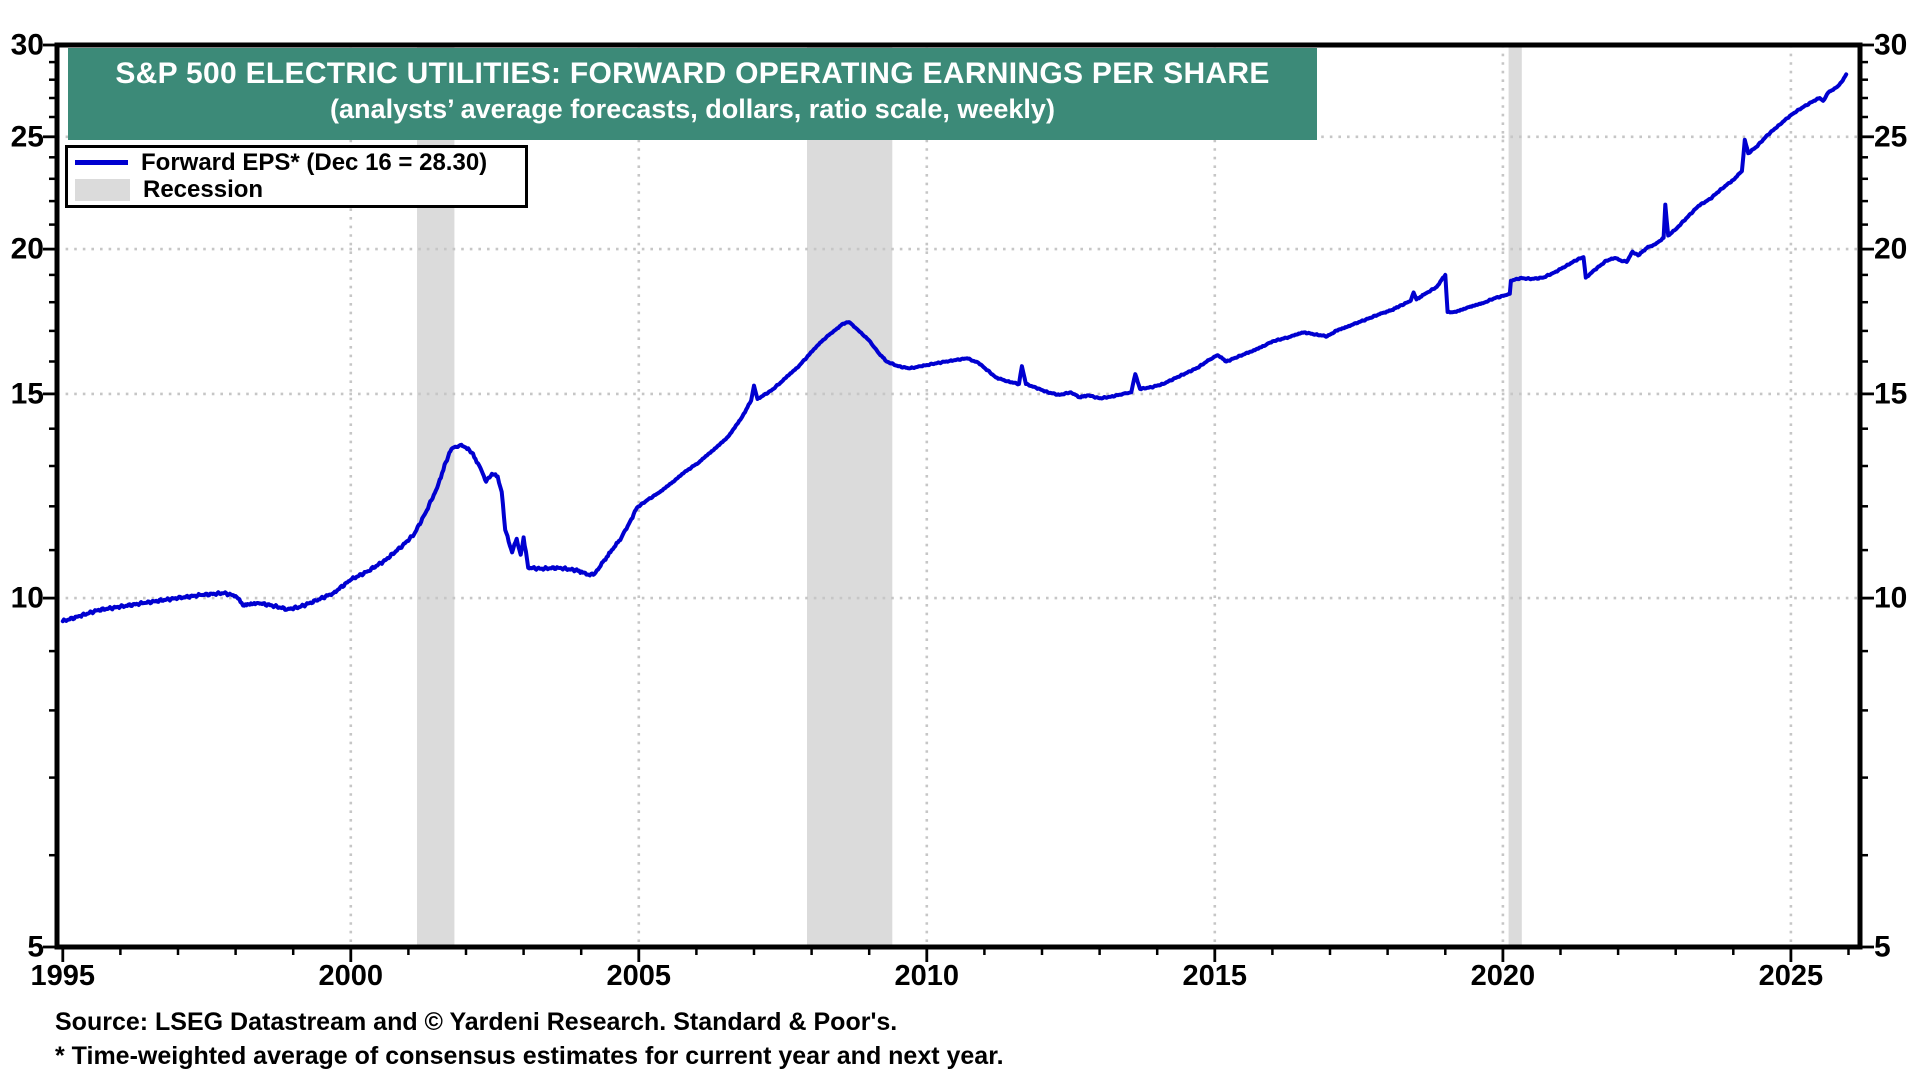 Image resolution: width=1920 pixels, height=1080 pixels. I want to click on x-axis-label-2000: 2000, so click(351, 976).